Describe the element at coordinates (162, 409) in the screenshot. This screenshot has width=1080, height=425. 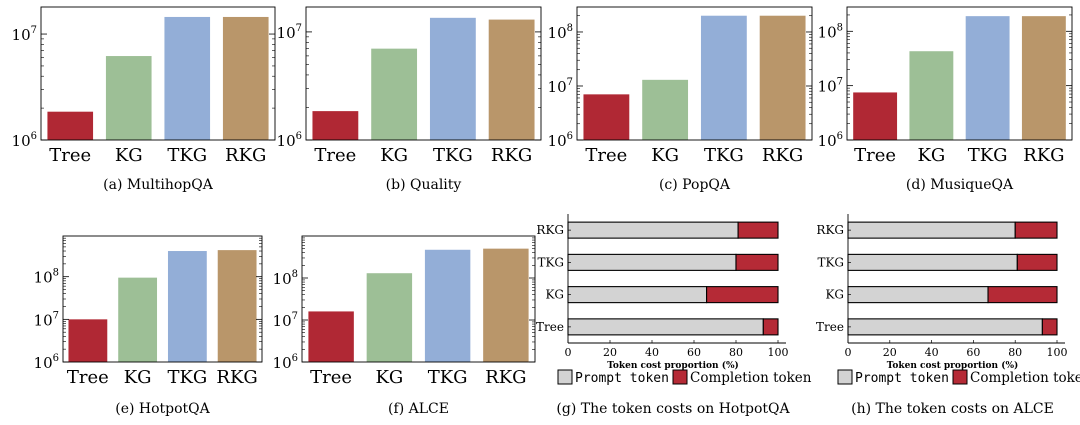
I see `caption: (e) HotpotQA` at that location.